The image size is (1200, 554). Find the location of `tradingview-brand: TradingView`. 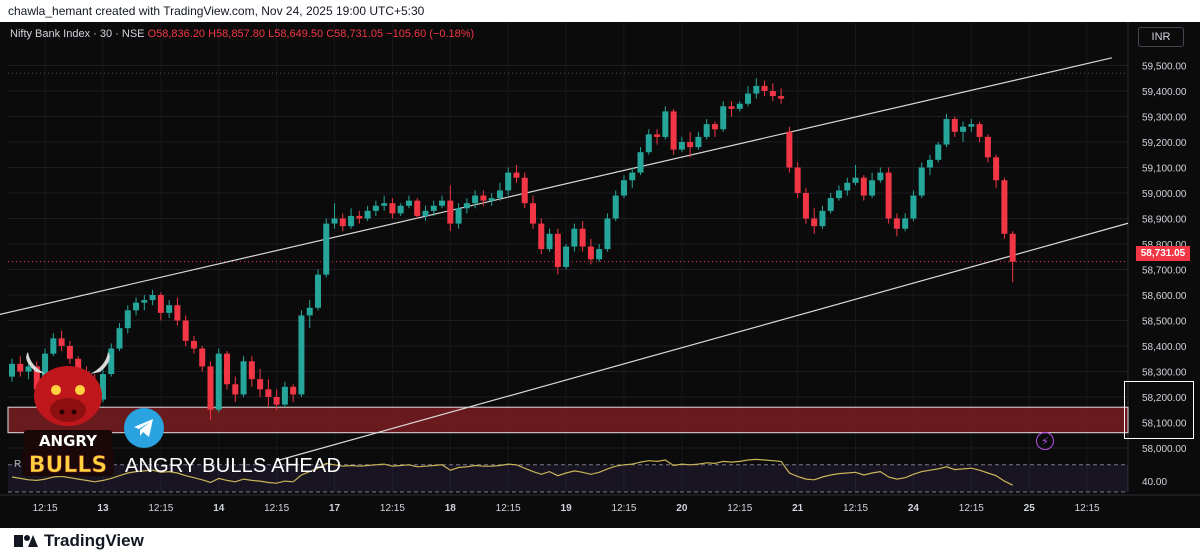

tradingview-brand: TradingView is located at coordinates (79, 541).